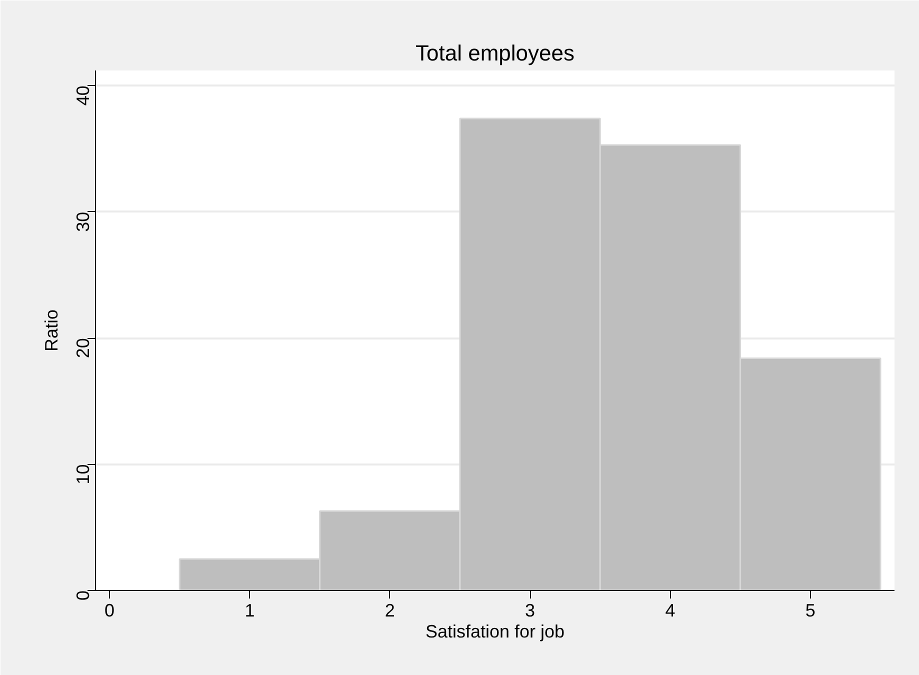  What do you see at coordinates (810, 610) in the screenshot?
I see `x-tick-label: 5` at bounding box center [810, 610].